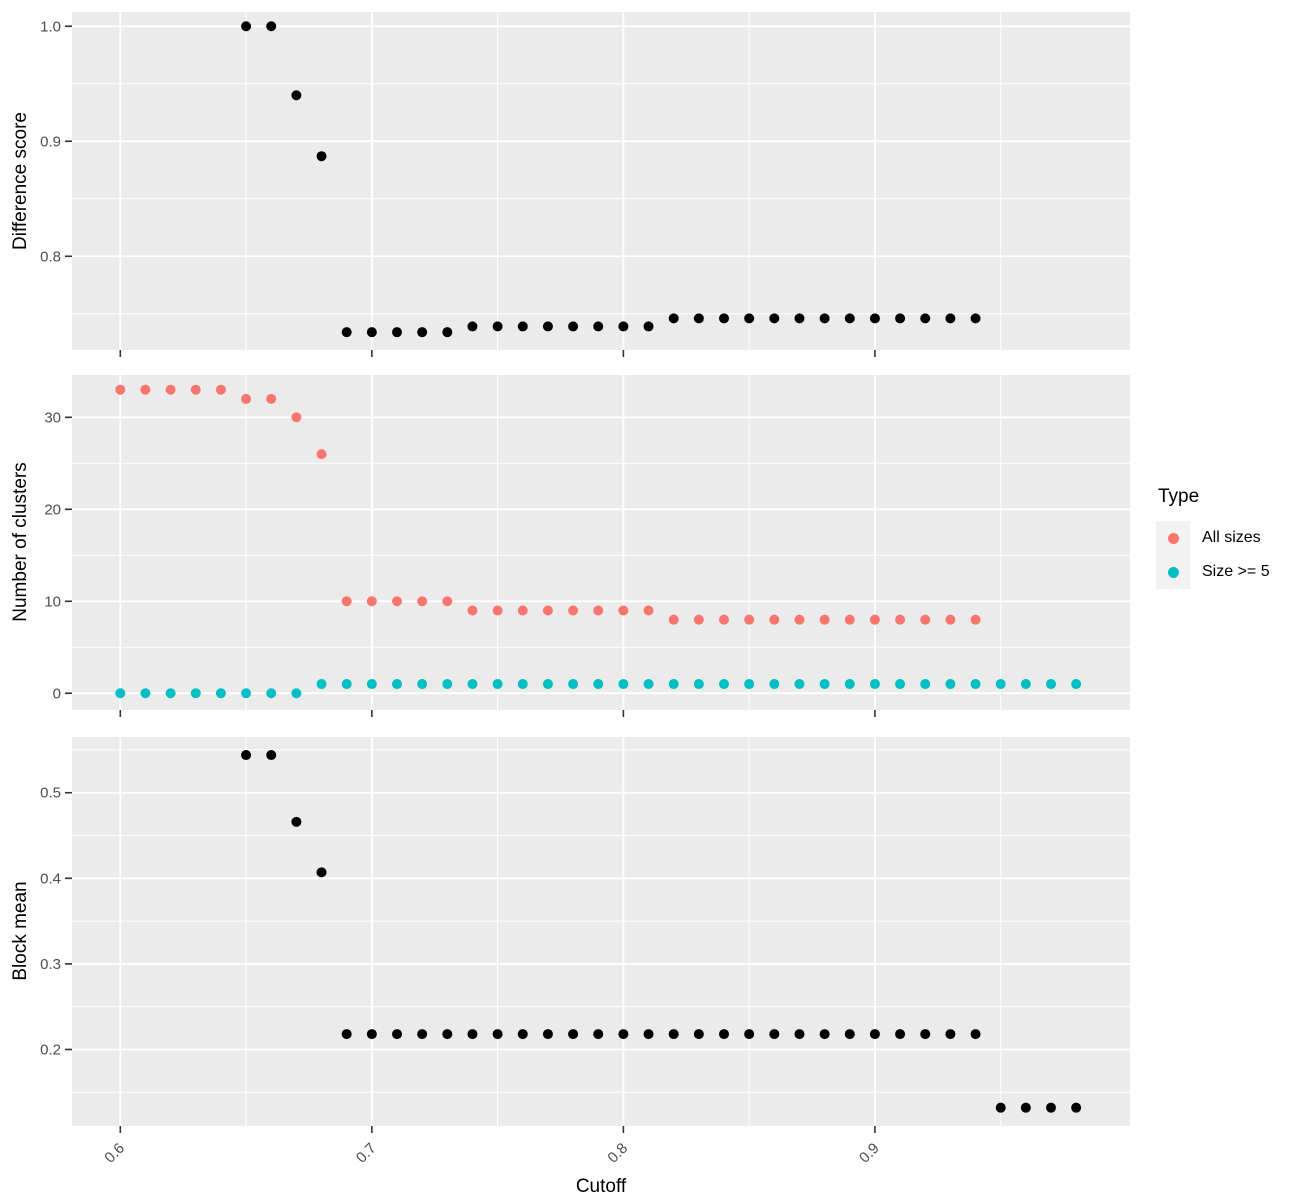 The width and height of the screenshot is (1300, 1200). What do you see at coordinates (114, 1153) in the screenshot?
I see `x-tick-label: 0.6` at bounding box center [114, 1153].